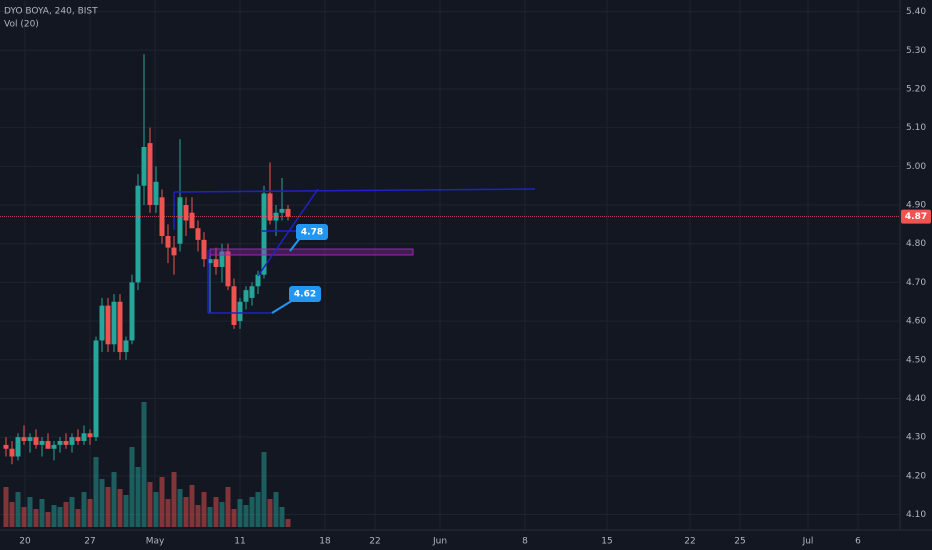  Describe the element at coordinates (739, 542) in the screenshot. I see `x-tick-label: 25` at that location.